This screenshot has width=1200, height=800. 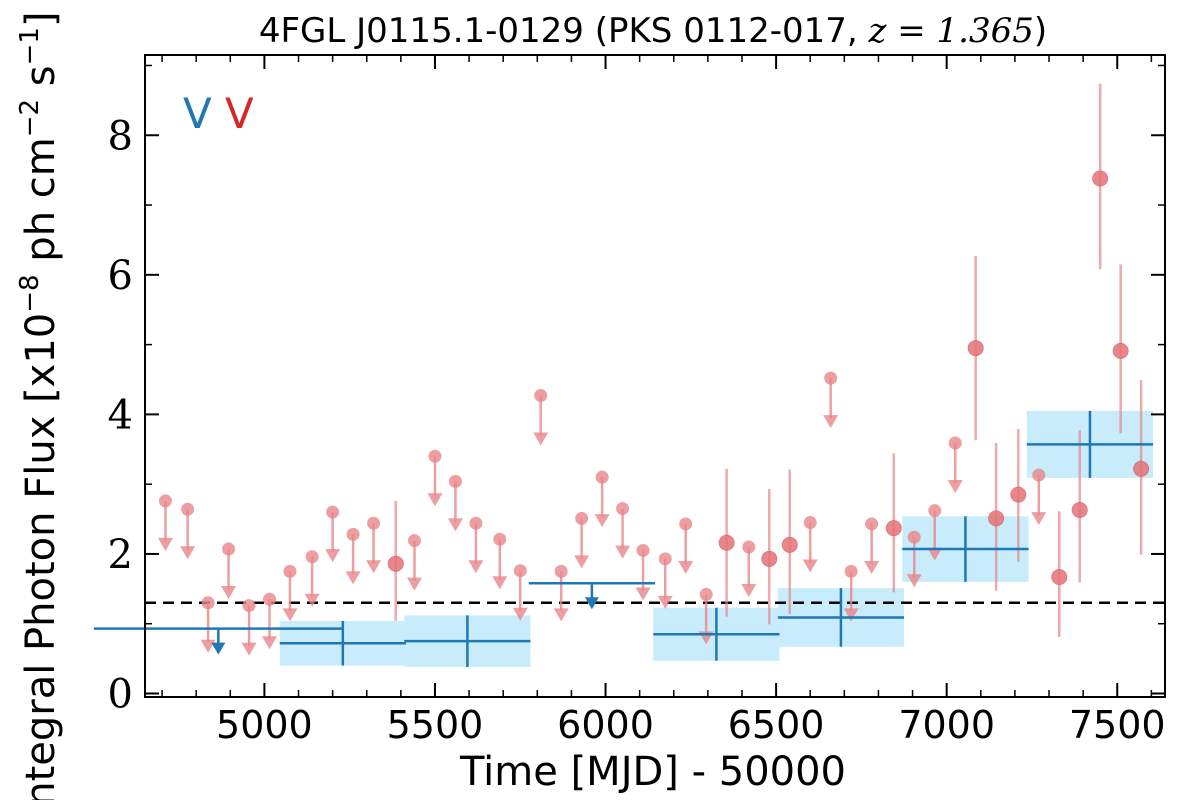 I want to click on x-tick-label: 7500, so click(x=1117, y=725).